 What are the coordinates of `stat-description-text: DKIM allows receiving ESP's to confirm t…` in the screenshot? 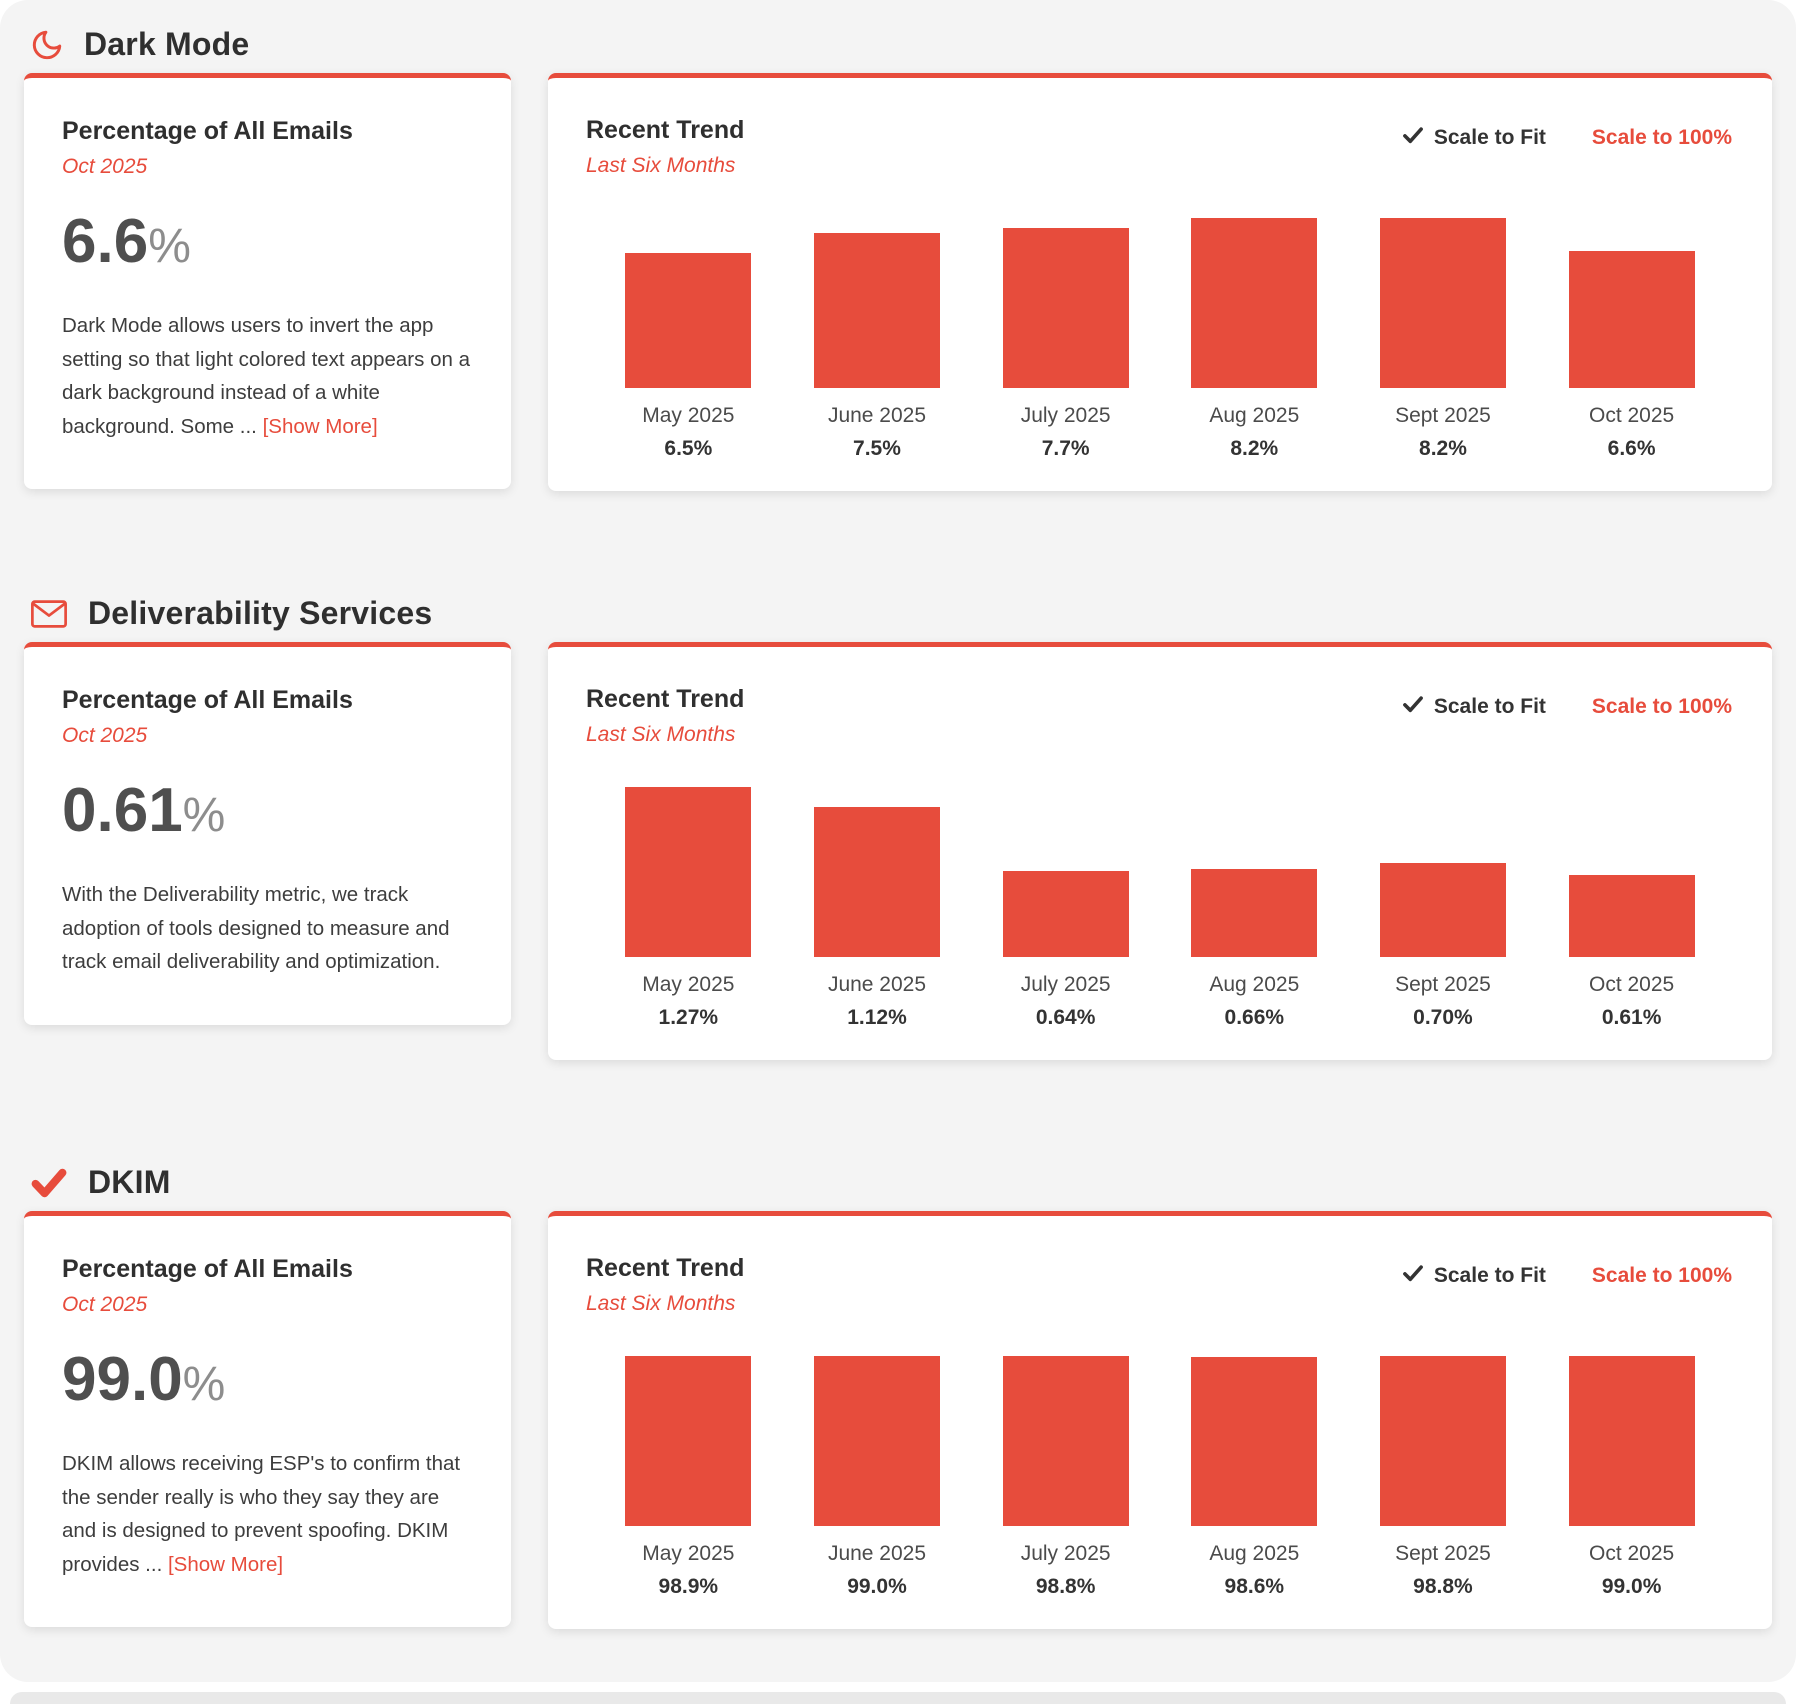 It's located at (261, 1514).